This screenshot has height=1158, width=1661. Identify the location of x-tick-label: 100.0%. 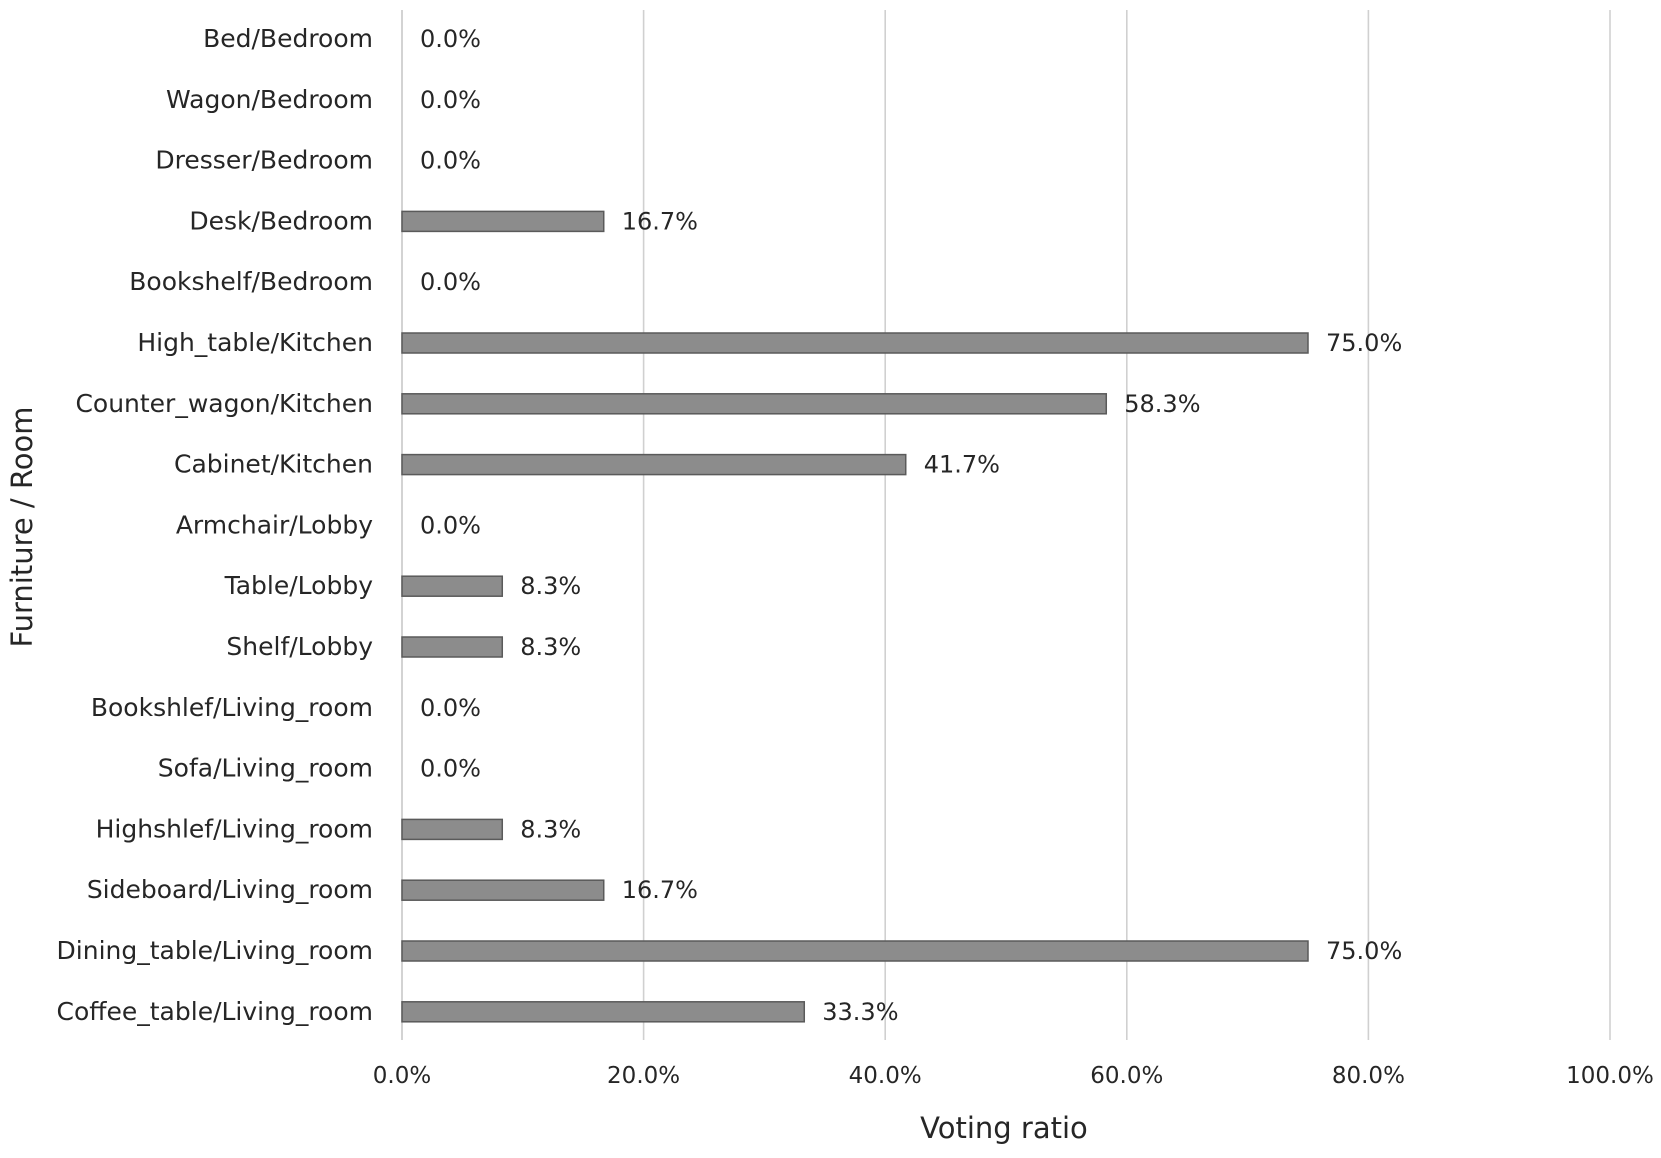
(1610, 1076).